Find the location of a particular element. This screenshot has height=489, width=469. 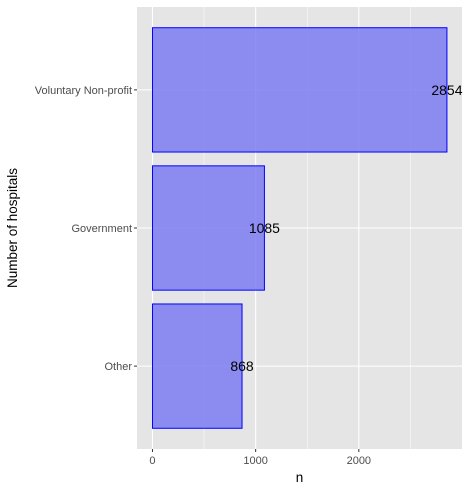

x-tick-label: 0 is located at coordinates (152, 461).